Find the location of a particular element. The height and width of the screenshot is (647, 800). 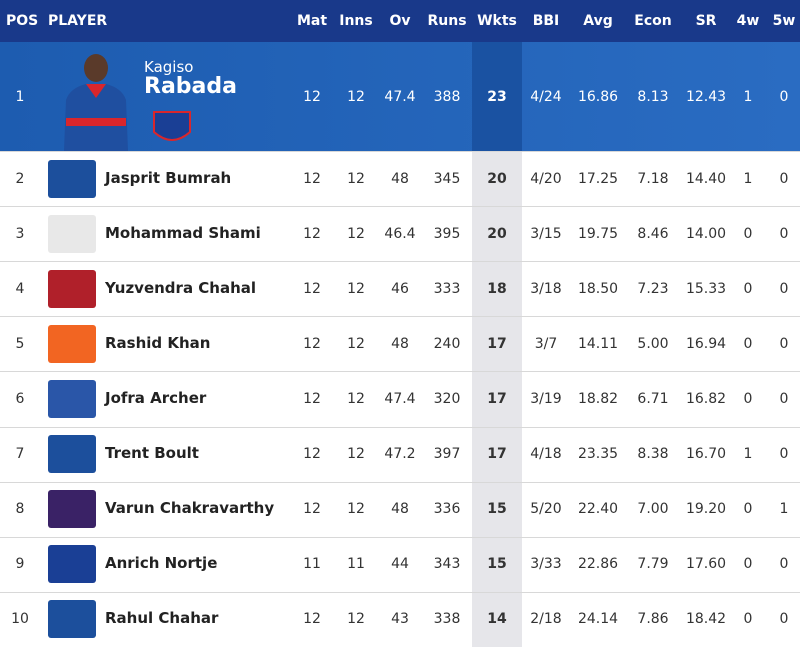

stat: 397 is located at coordinates (447, 454).